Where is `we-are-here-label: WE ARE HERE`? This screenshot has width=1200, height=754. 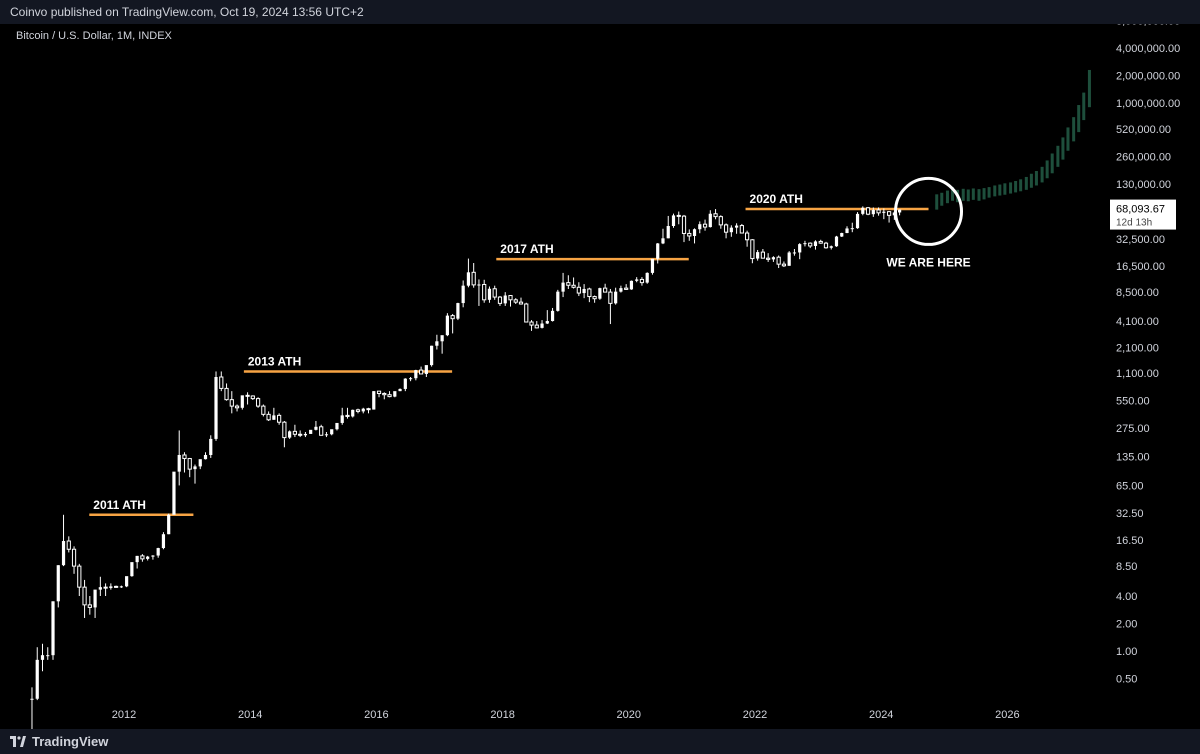 we-are-here-label: WE ARE HERE is located at coordinates (928, 262).